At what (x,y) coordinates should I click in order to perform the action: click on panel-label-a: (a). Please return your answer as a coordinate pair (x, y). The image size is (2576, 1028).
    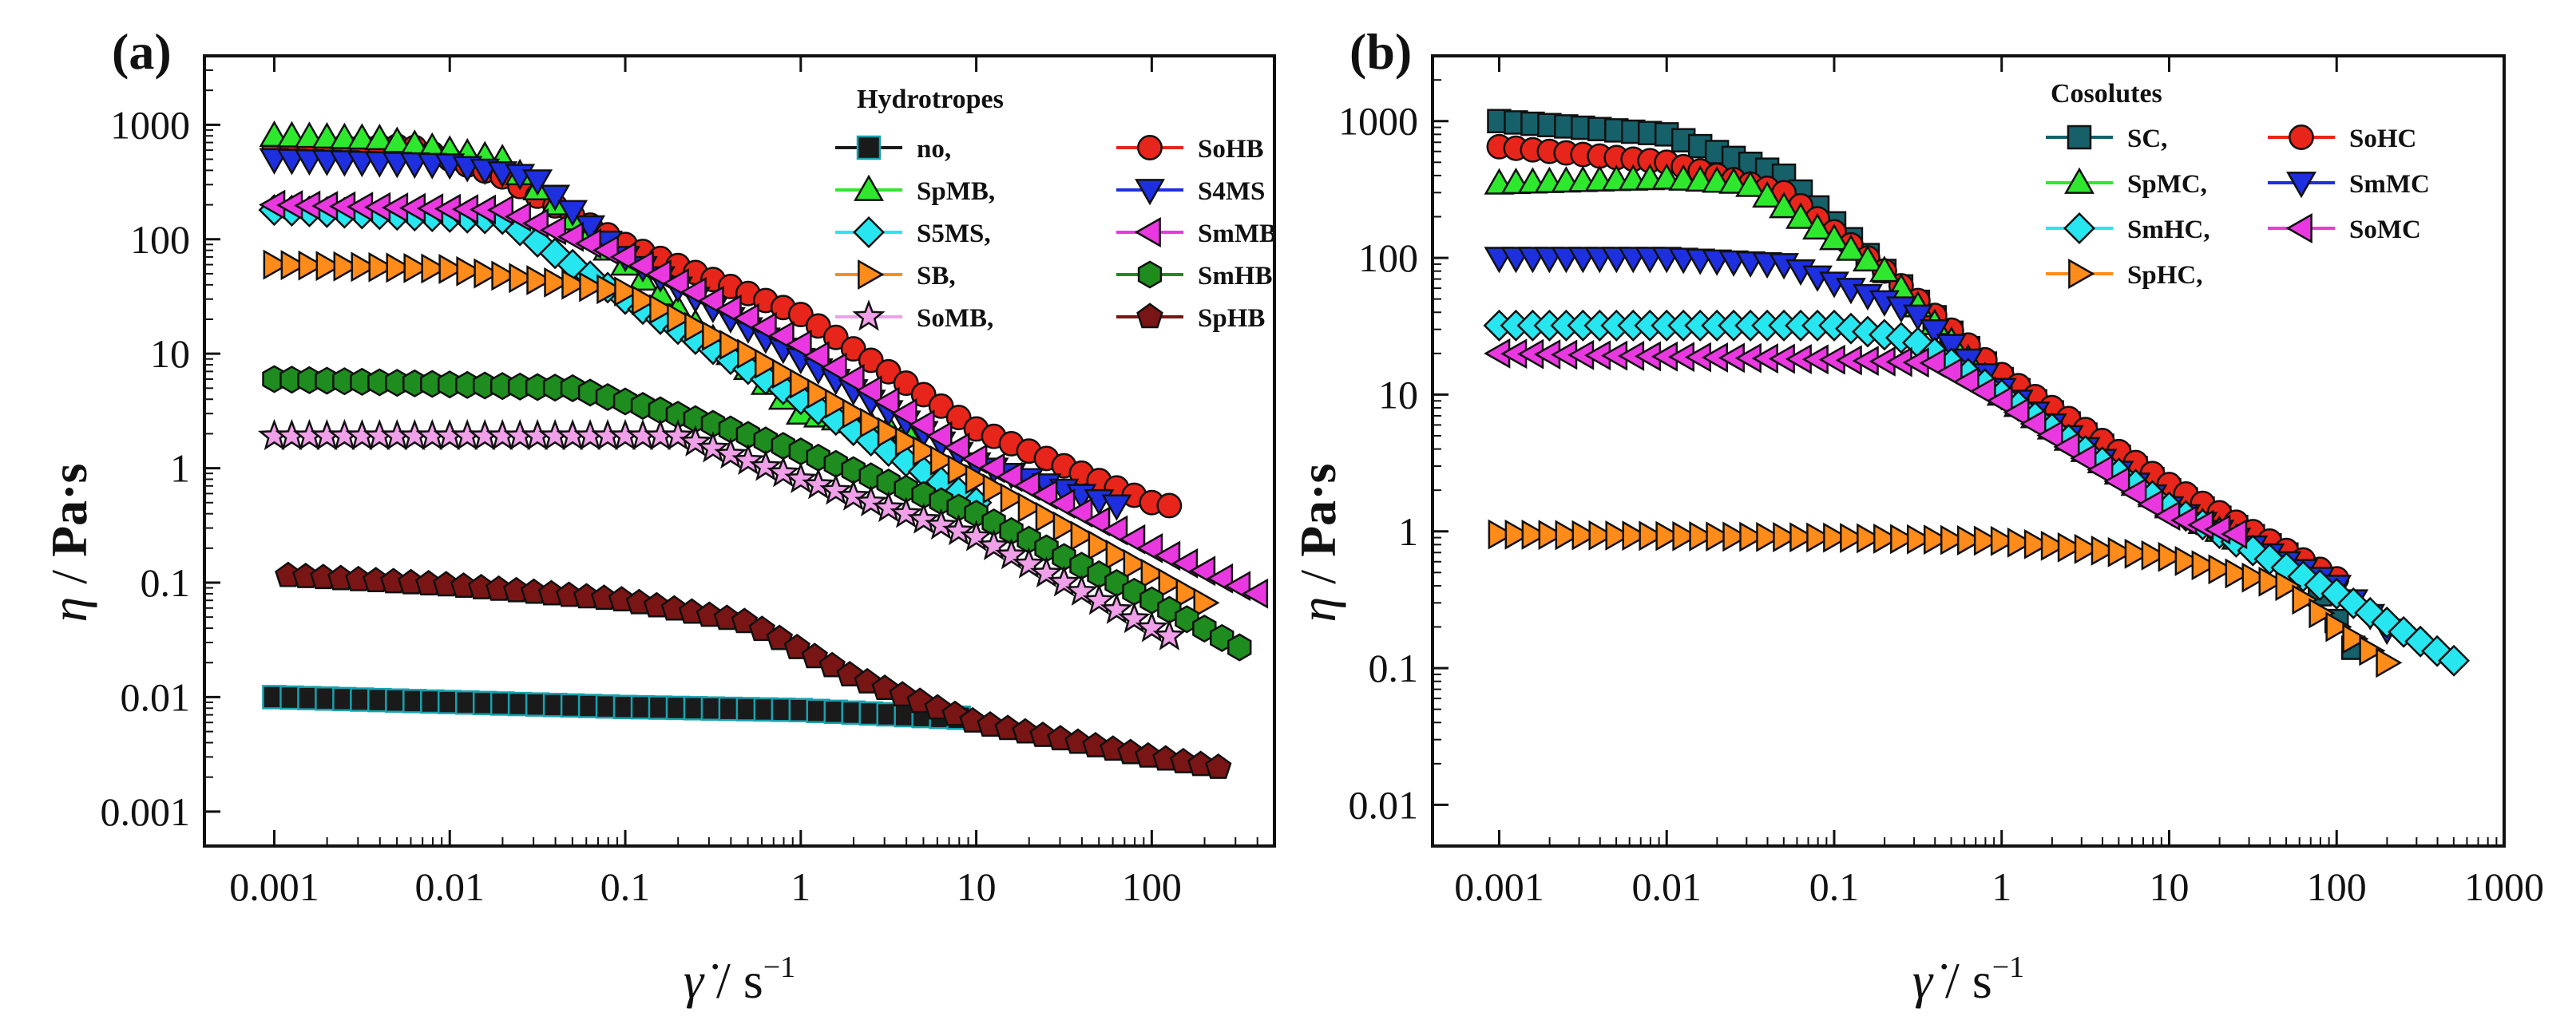
    Looking at the image, I should click on (142, 51).